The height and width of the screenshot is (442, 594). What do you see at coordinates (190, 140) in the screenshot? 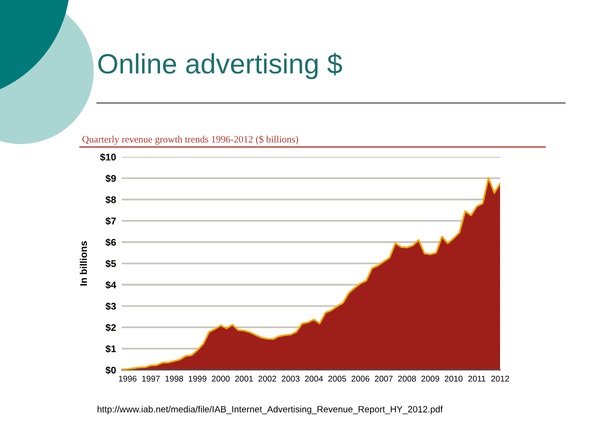
I see `chart-subtitle: Quarterly revenue growth trends 1996-2012 ($ billions)` at bounding box center [190, 140].